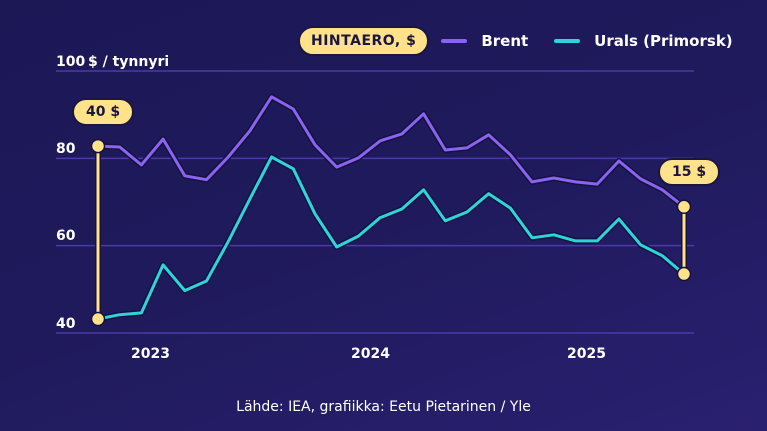 Image resolution: width=767 pixels, height=431 pixels. What do you see at coordinates (586, 354) in the screenshot?
I see `x-tick-2025: 2025` at bounding box center [586, 354].